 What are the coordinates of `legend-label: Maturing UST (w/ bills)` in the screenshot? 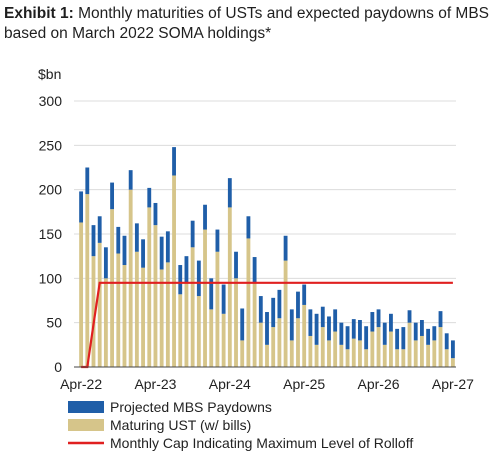 It's located at (180, 425).